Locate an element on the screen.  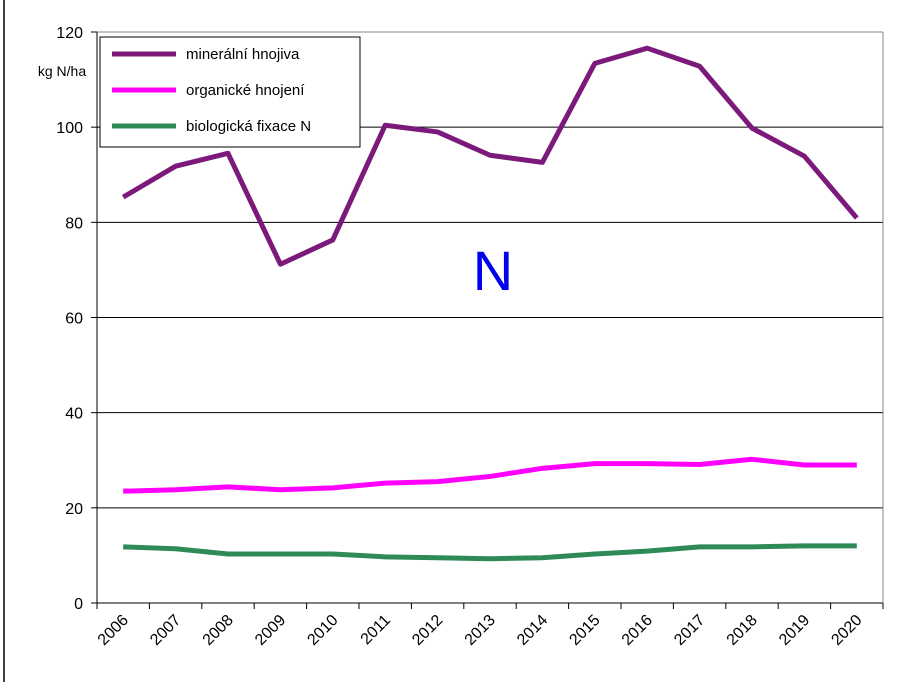
y-tick-label: 80 is located at coordinates (74, 223).